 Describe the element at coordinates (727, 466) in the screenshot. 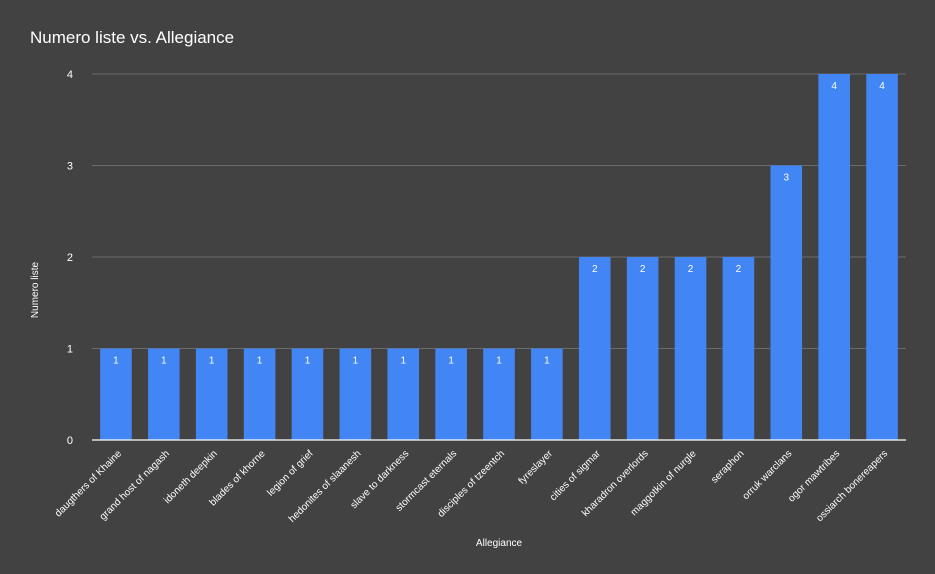

I see `x-tick-label: seraphon` at that location.